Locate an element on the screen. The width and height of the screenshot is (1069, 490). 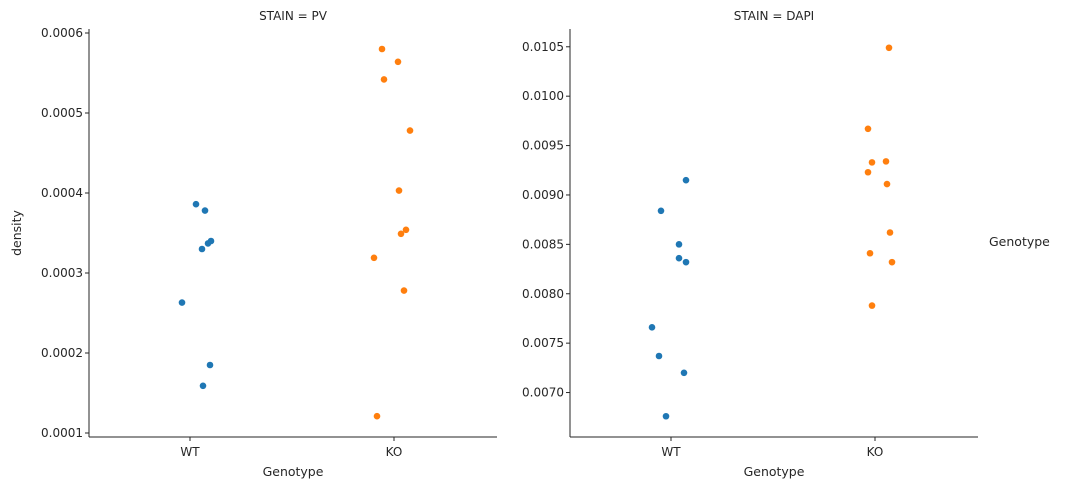
y-tick-label: 0.0095 is located at coordinates (543, 146).